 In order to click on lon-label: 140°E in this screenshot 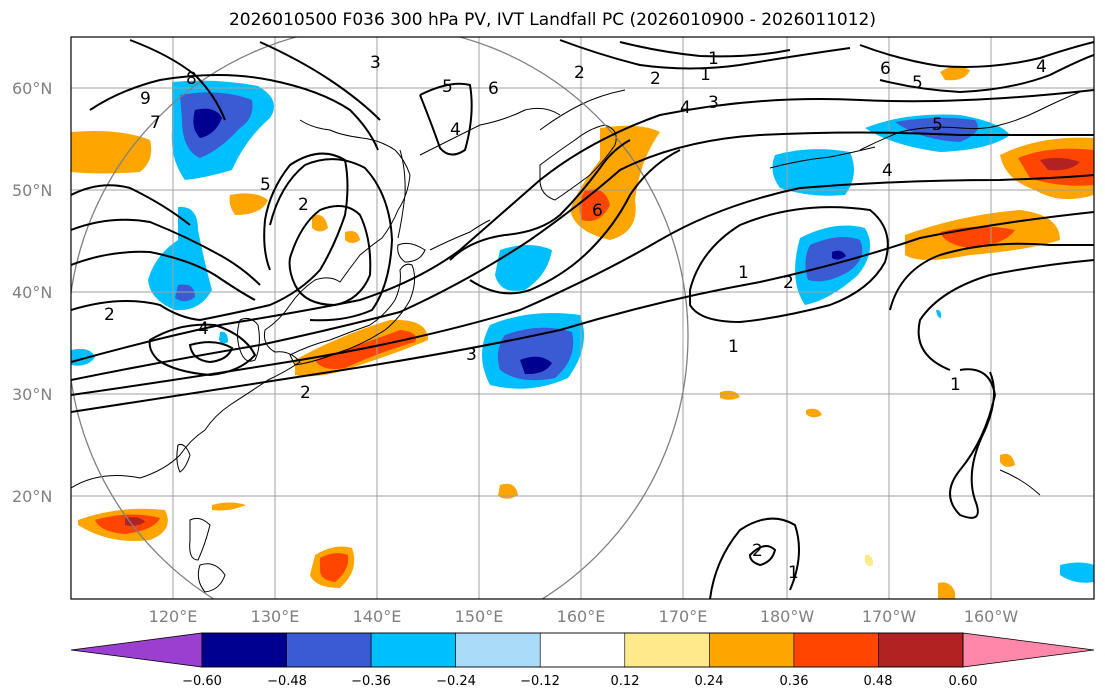, I will do `click(377, 616)`.